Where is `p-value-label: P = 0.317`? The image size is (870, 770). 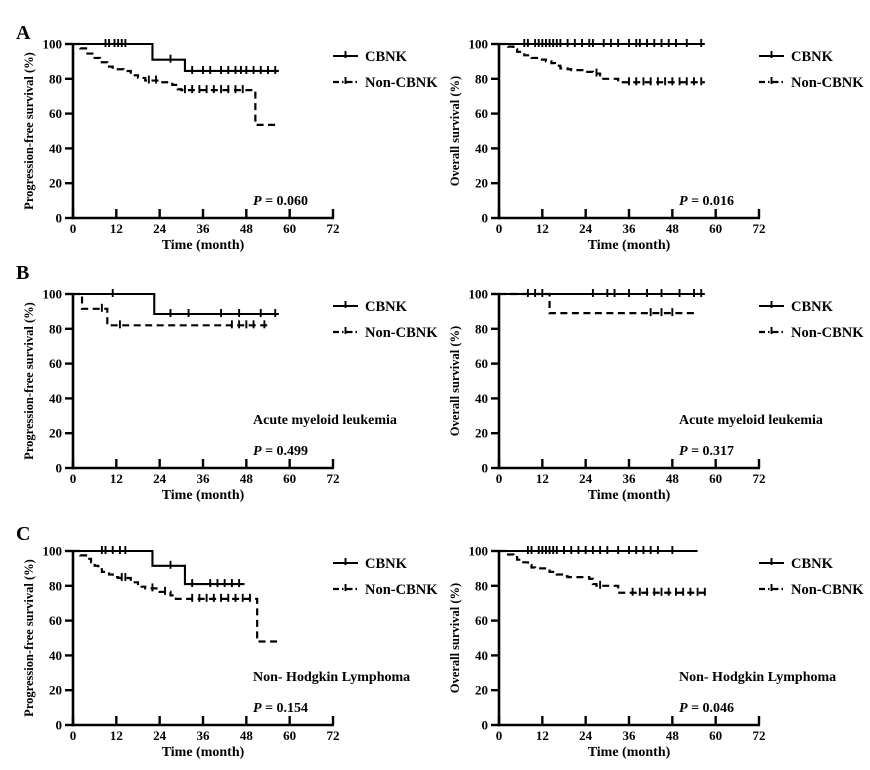 p-value-label: P = 0.317 is located at coordinates (706, 451).